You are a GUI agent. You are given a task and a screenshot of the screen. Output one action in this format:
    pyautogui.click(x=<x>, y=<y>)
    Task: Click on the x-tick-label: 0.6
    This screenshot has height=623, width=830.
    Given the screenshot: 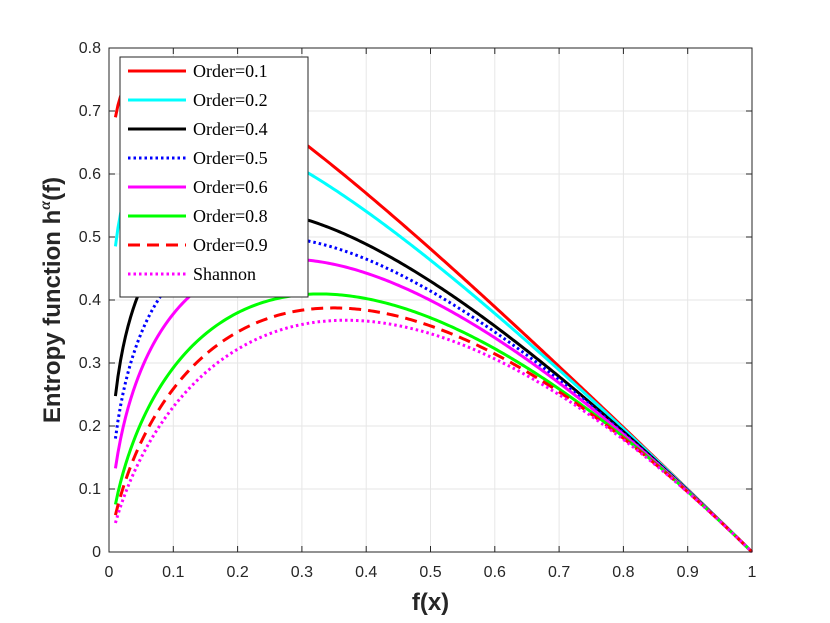 What is the action you would take?
    pyautogui.click(x=495, y=572)
    